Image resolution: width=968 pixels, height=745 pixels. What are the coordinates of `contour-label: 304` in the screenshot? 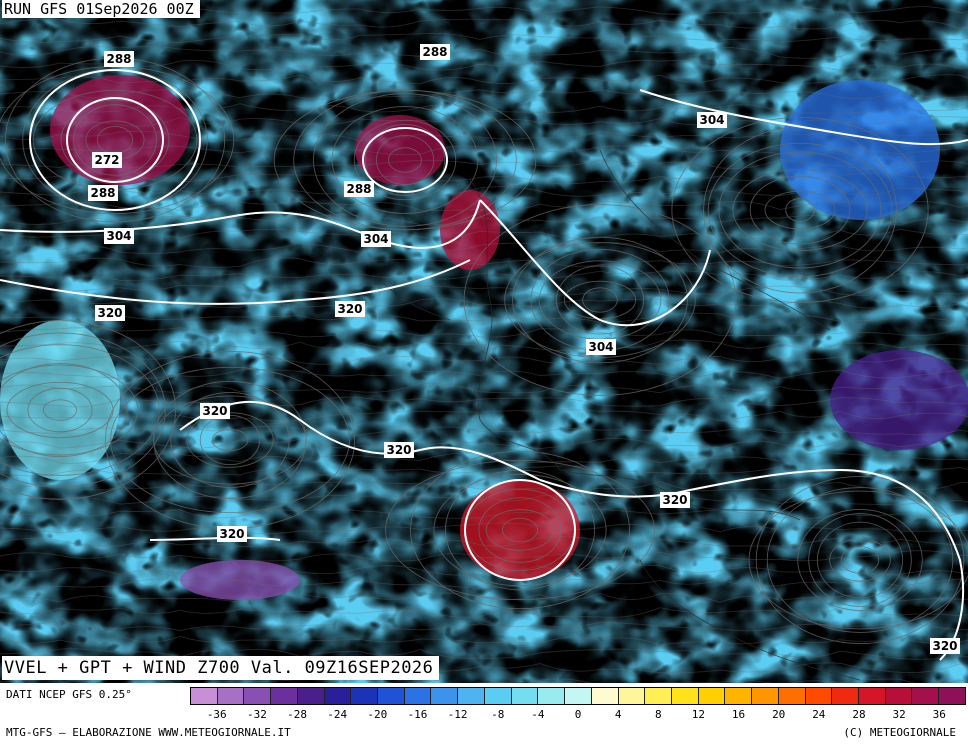 It's located at (601, 347).